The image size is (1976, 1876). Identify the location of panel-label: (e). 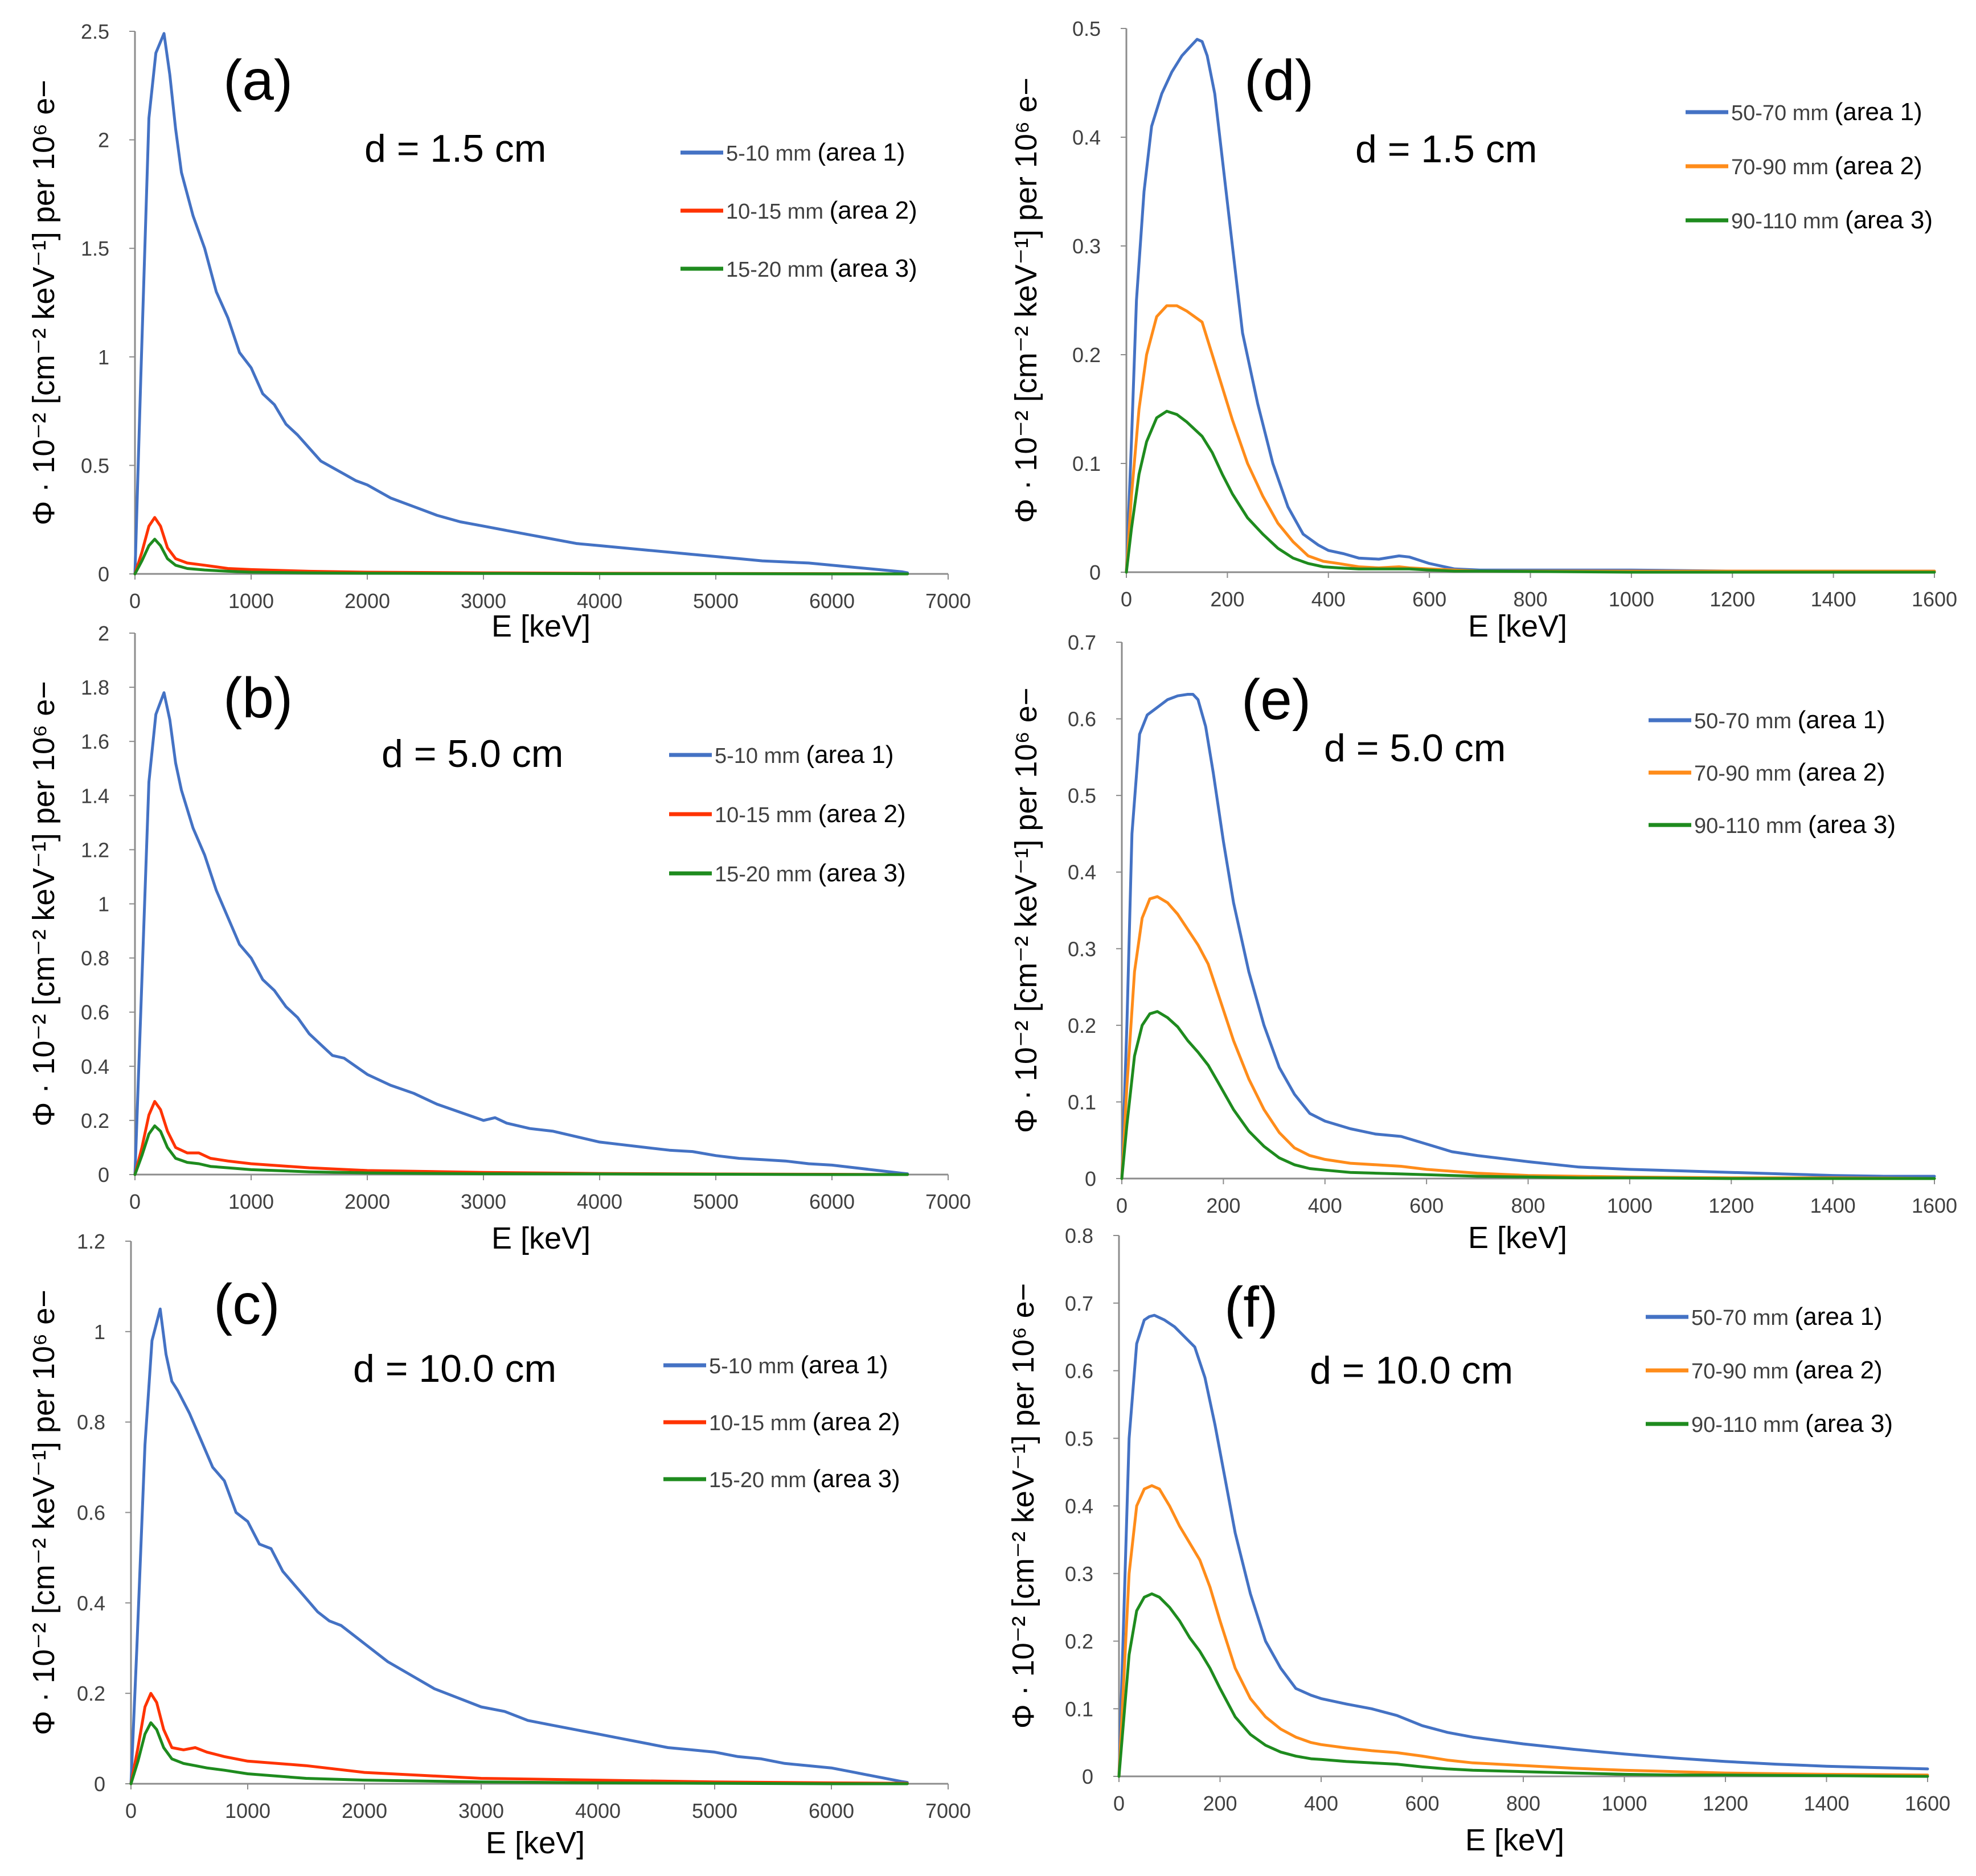
(1276, 700).